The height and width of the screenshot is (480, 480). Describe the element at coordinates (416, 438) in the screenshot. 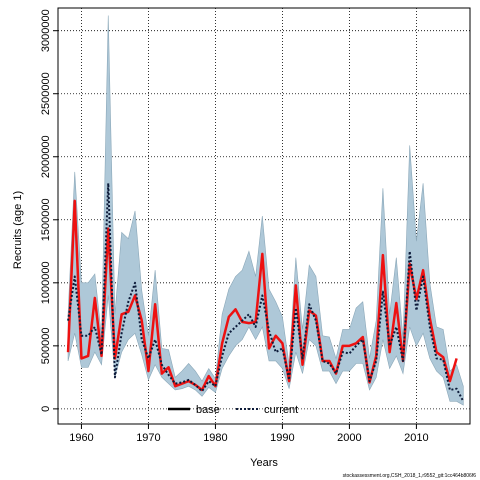

I see `x-tick-label: 2010` at that location.